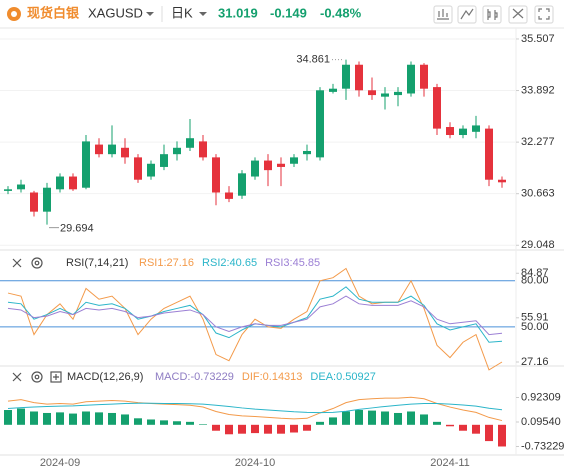 The width and height of the screenshot is (564, 476). What do you see at coordinates (450, 463) in the screenshot?
I see `x-tick-label: 2024-11` at bounding box center [450, 463].